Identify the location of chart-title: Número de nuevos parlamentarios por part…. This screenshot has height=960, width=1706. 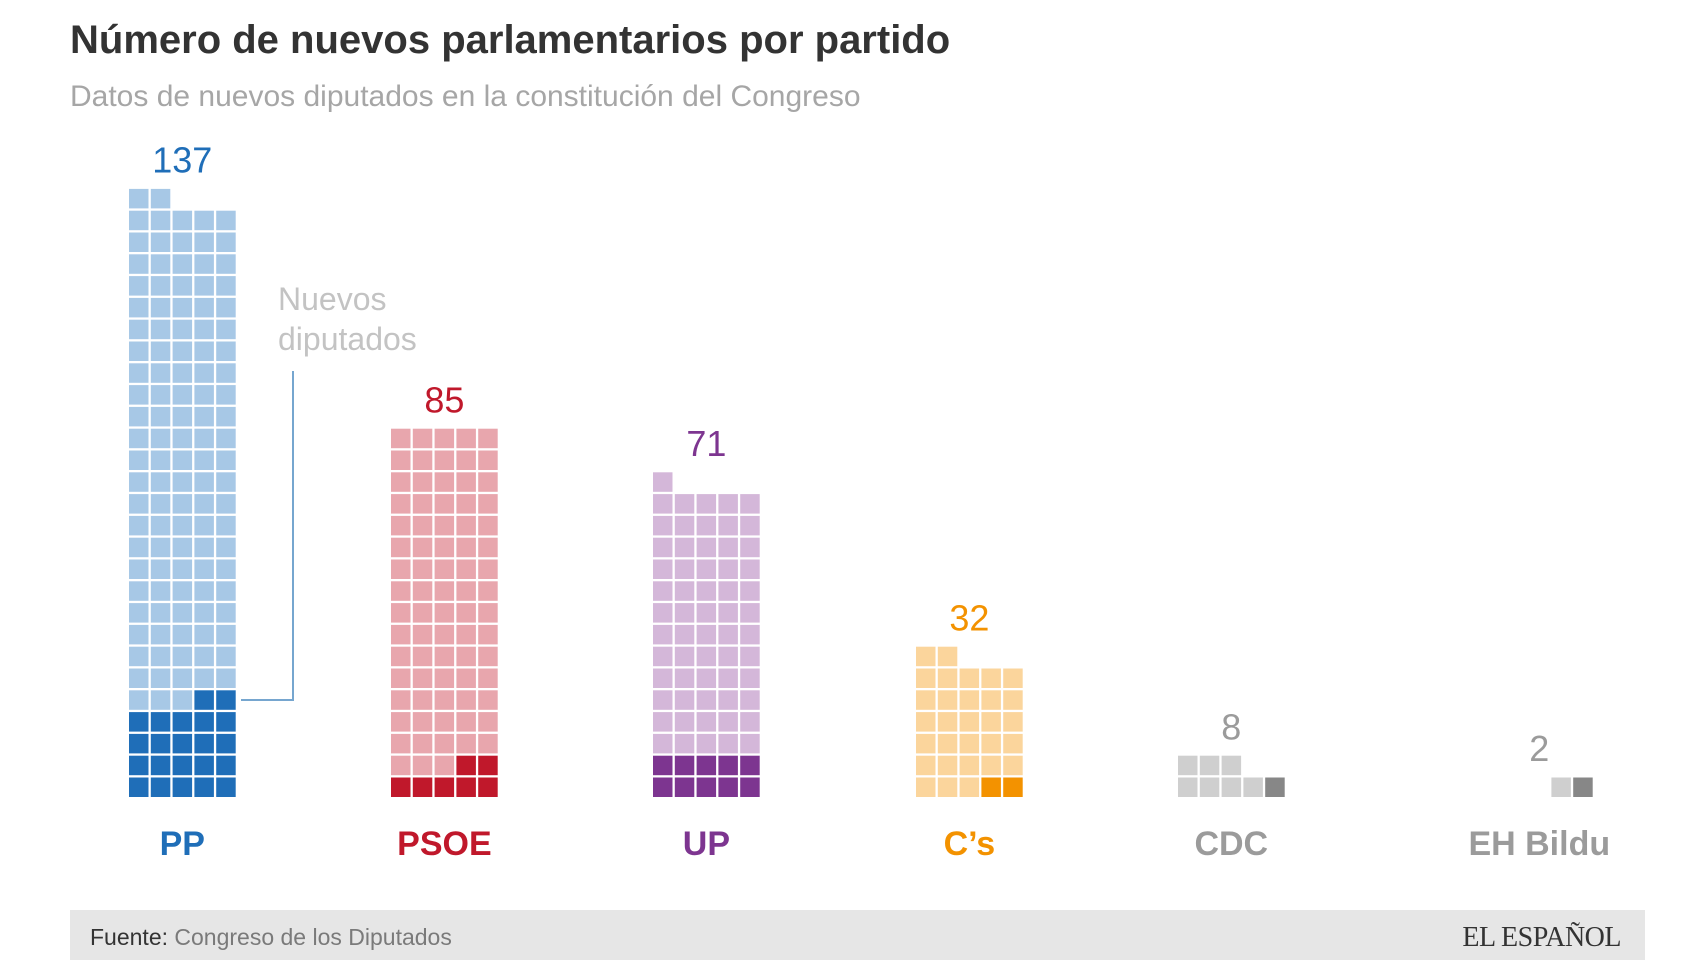
(510, 40).